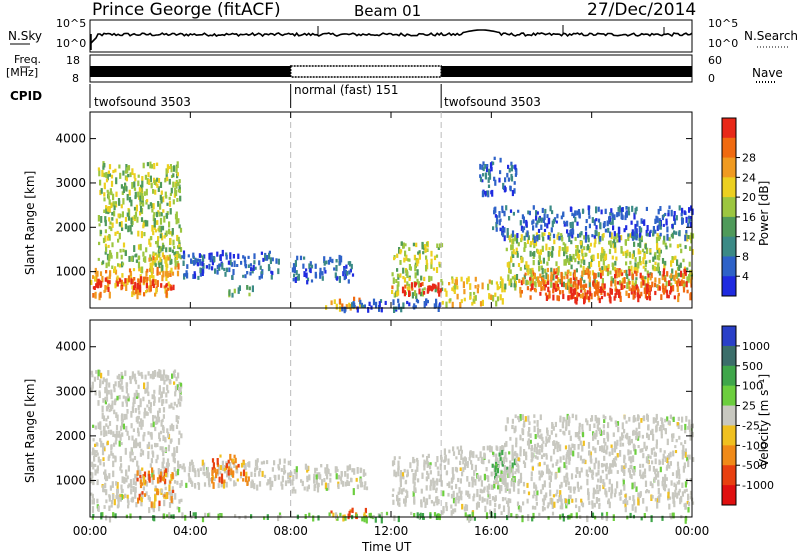 This screenshot has height=554, width=800. Describe the element at coordinates (729, 207) in the screenshot. I see `power-colorbar-frame` at that location.